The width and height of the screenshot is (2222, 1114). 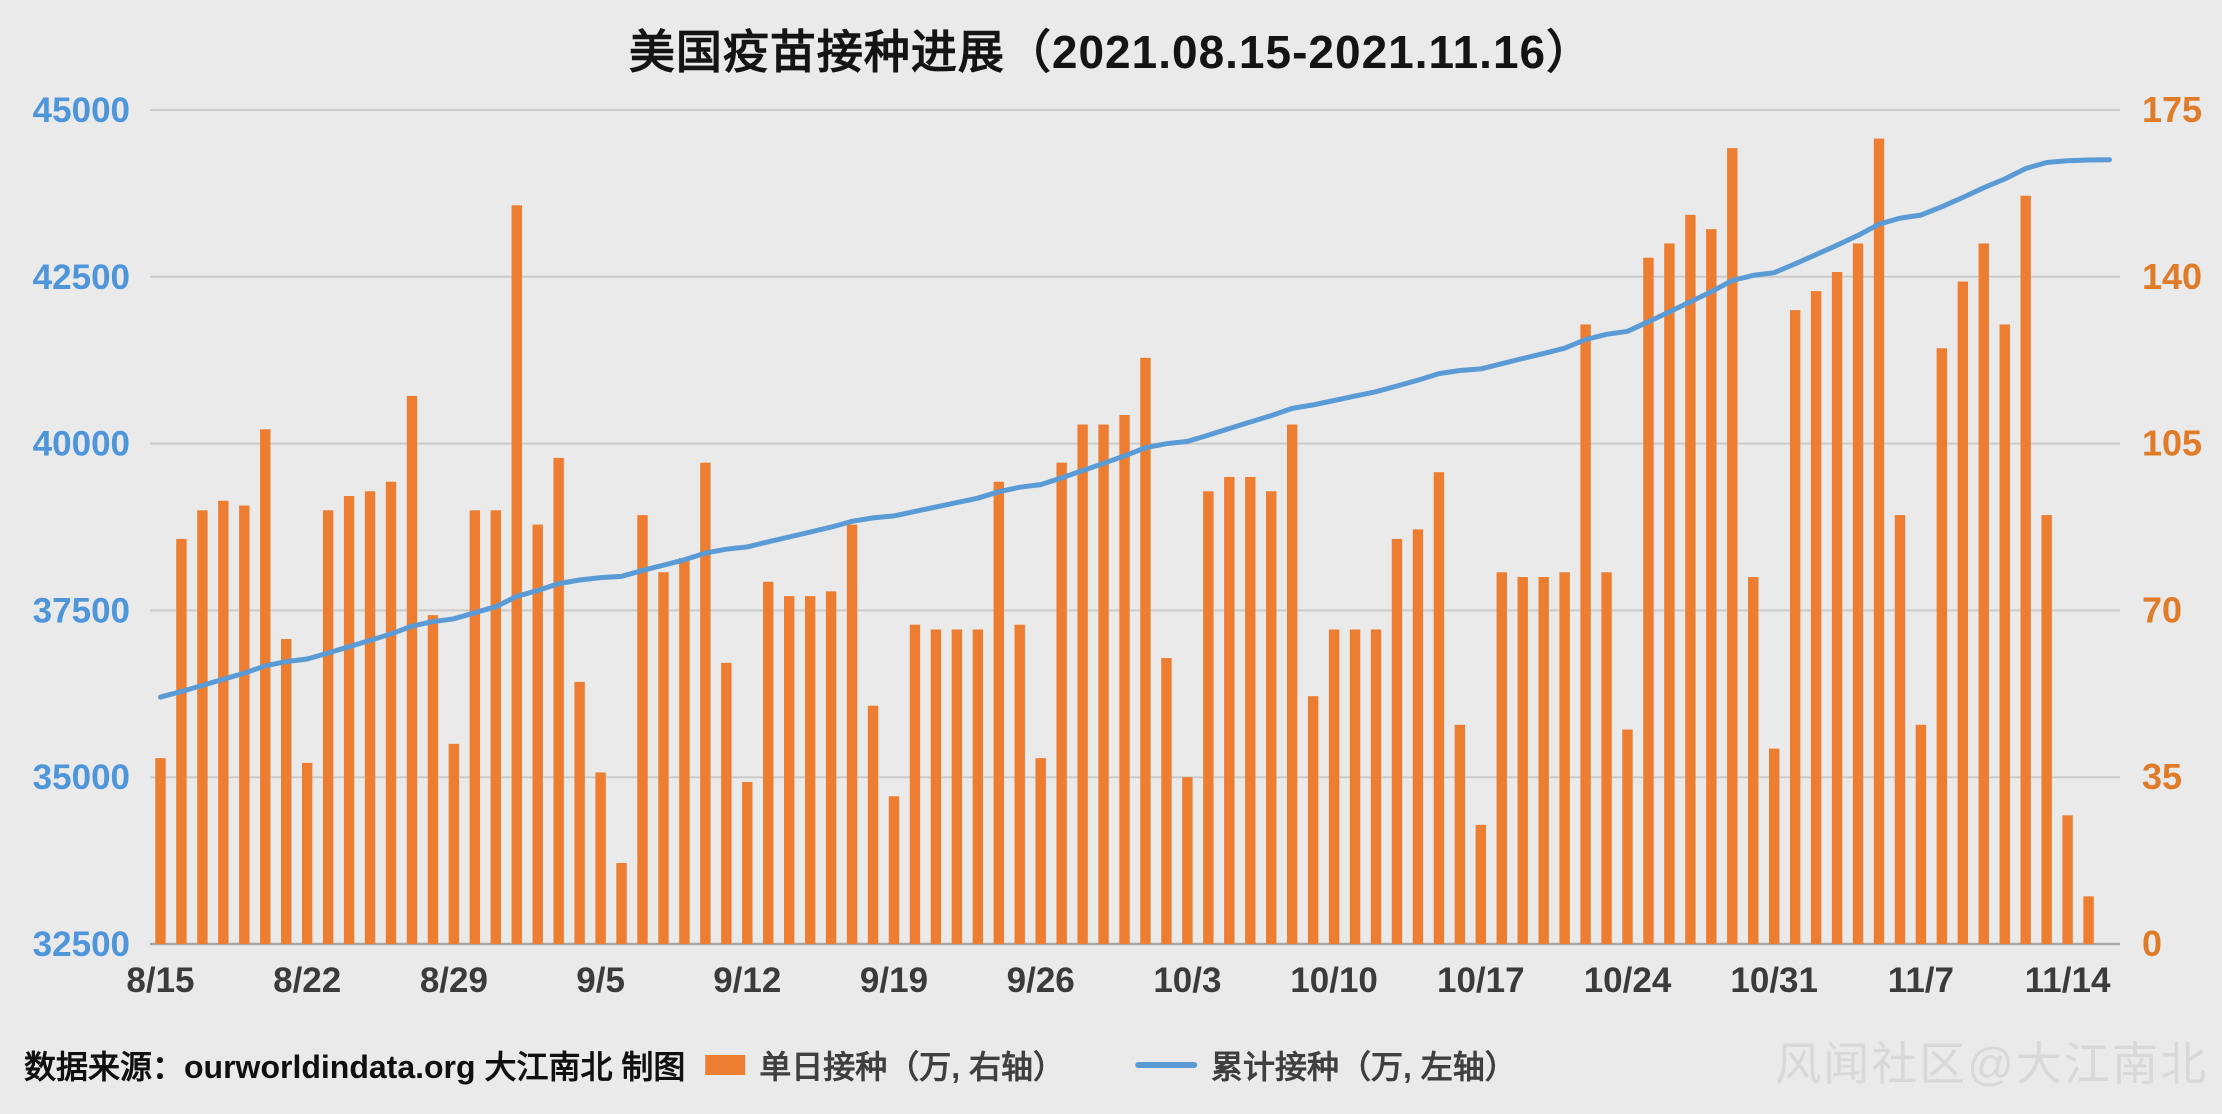 I want to click on left-axis-tick-label: 42500, so click(x=81, y=277).